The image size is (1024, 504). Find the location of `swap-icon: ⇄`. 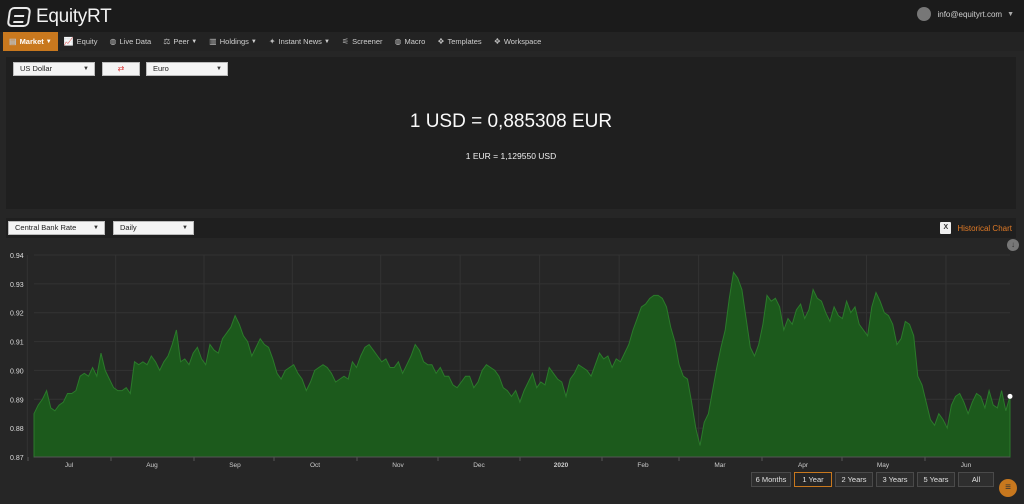

swap-icon: ⇄ is located at coordinates (121, 68).